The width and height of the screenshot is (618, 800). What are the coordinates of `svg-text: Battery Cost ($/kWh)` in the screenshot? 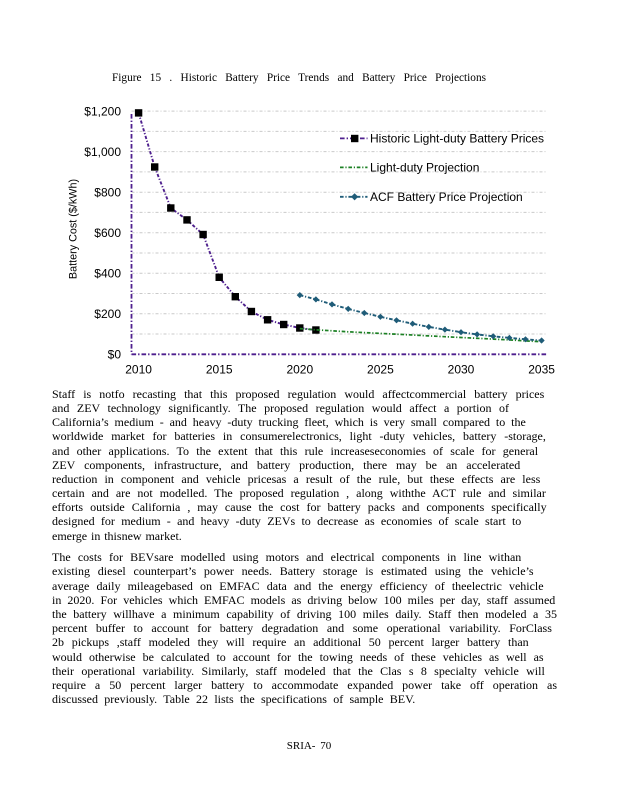 It's located at (73, 229).